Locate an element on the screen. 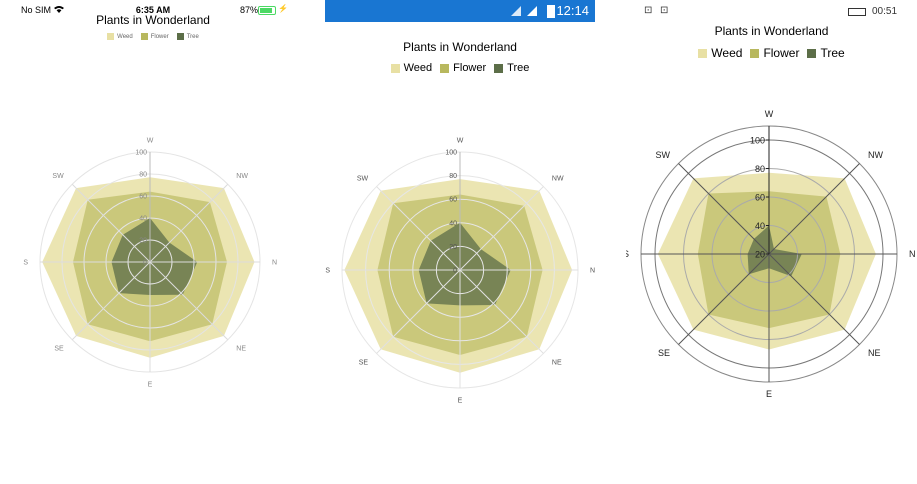 This screenshot has width=917, height=484. uwp-status-bar: ⊡ ⊡ 00:51 is located at coordinates (771, 12).